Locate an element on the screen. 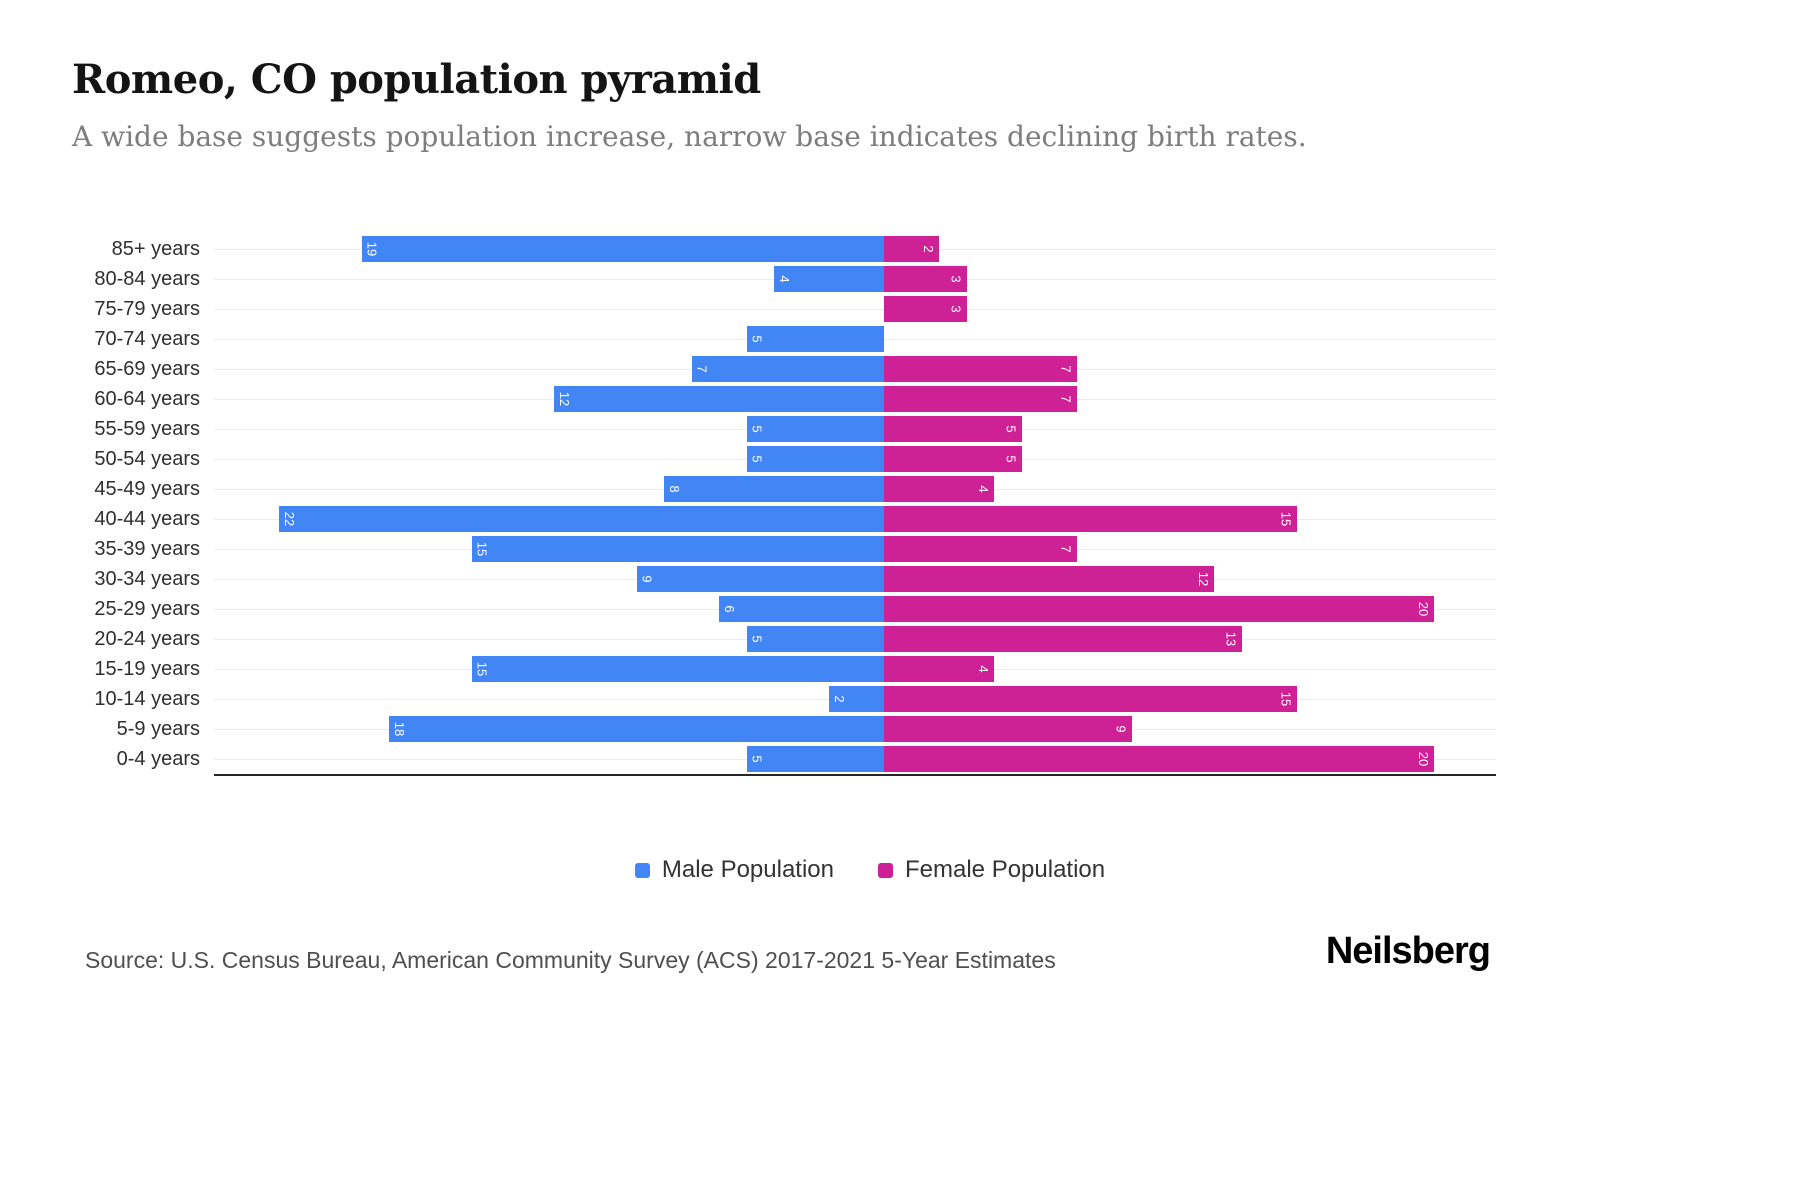  legend-item-female: Female Population is located at coordinates (991, 870).